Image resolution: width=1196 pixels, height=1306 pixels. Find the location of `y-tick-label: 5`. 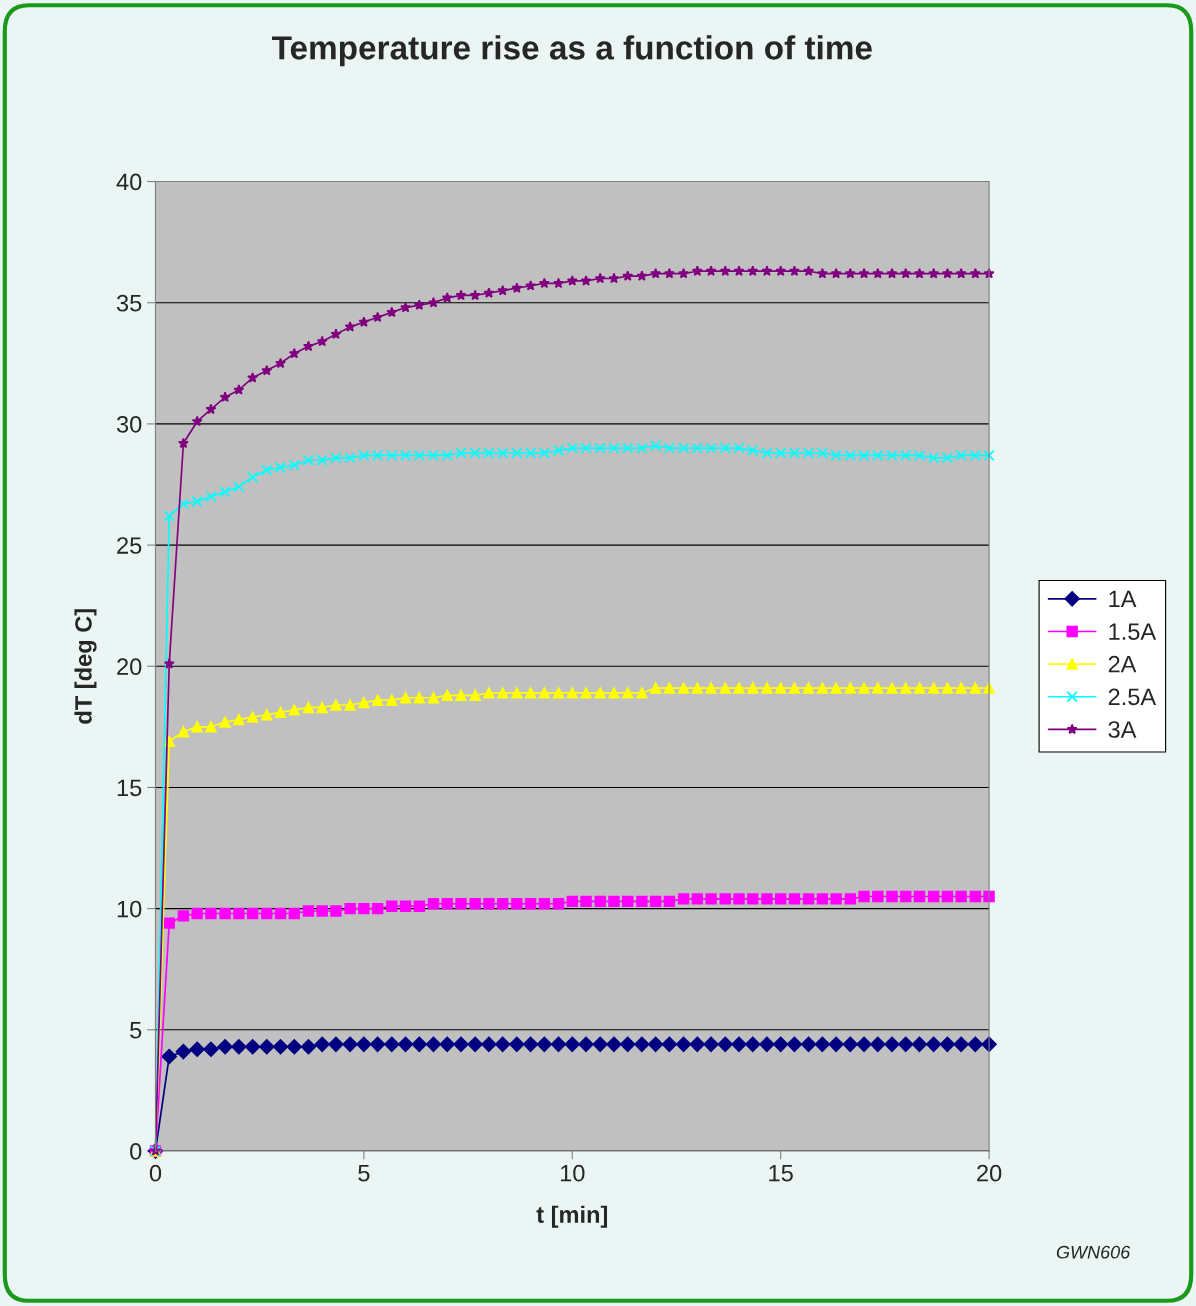

y-tick-label: 5 is located at coordinates (136, 1030).